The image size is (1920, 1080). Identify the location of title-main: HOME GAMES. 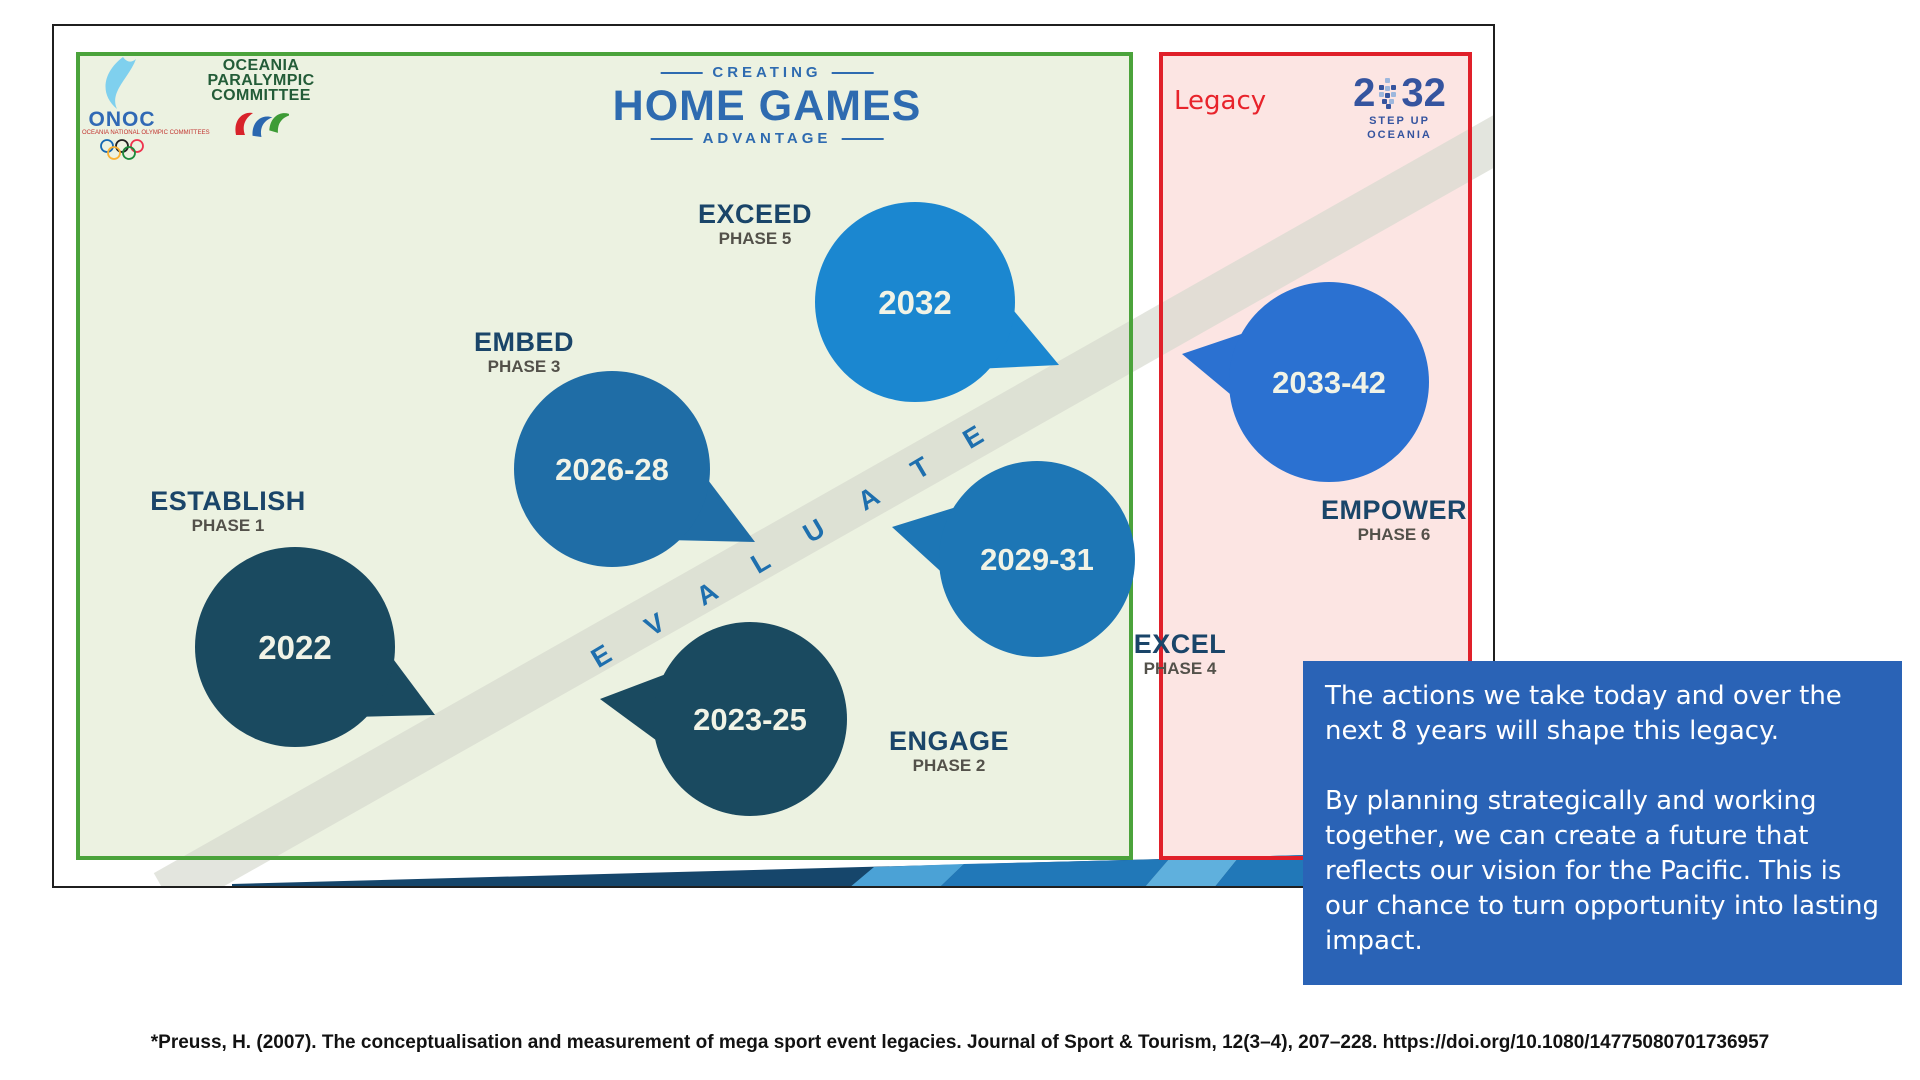
(767, 106).